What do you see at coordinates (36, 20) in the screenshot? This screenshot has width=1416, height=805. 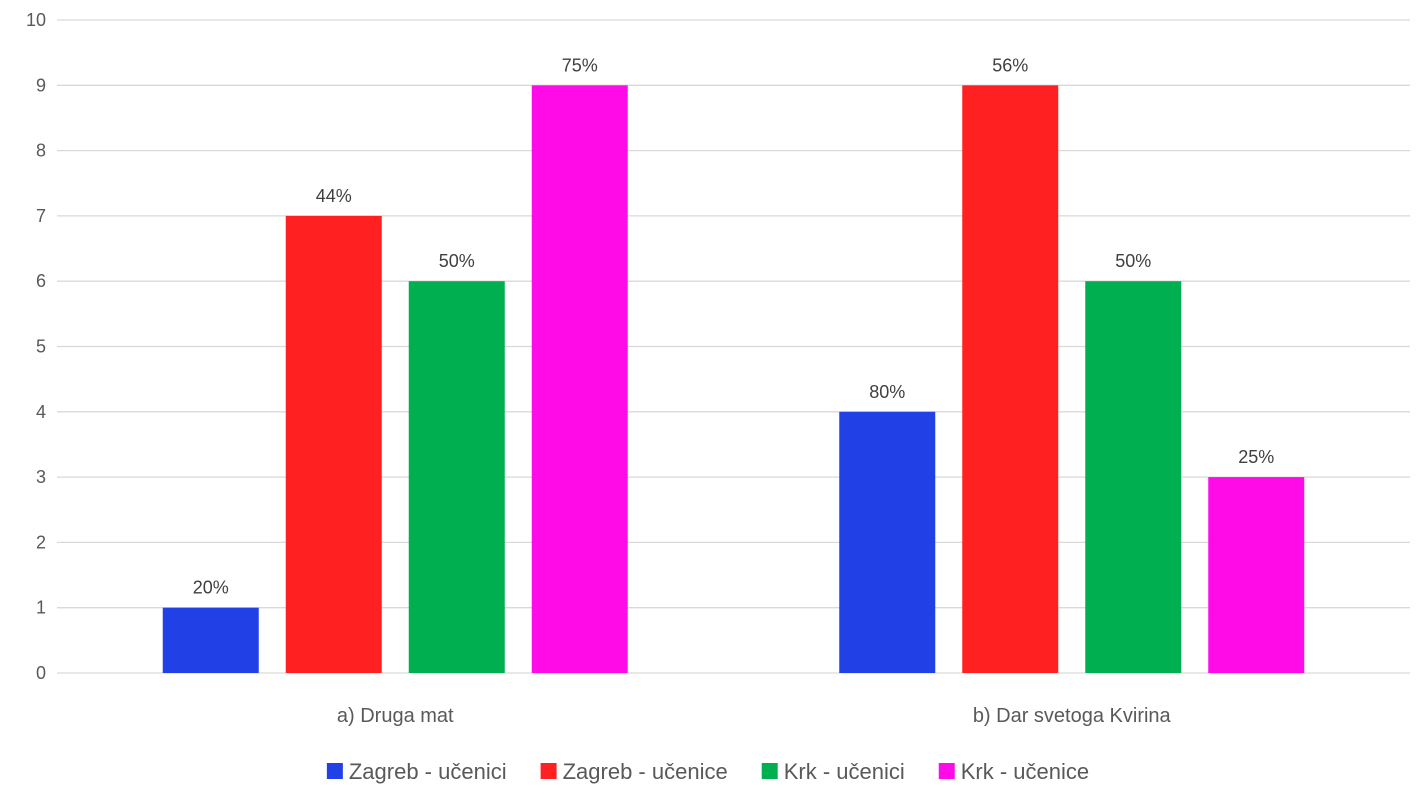 I see `y-tick-label: 10` at bounding box center [36, 20].